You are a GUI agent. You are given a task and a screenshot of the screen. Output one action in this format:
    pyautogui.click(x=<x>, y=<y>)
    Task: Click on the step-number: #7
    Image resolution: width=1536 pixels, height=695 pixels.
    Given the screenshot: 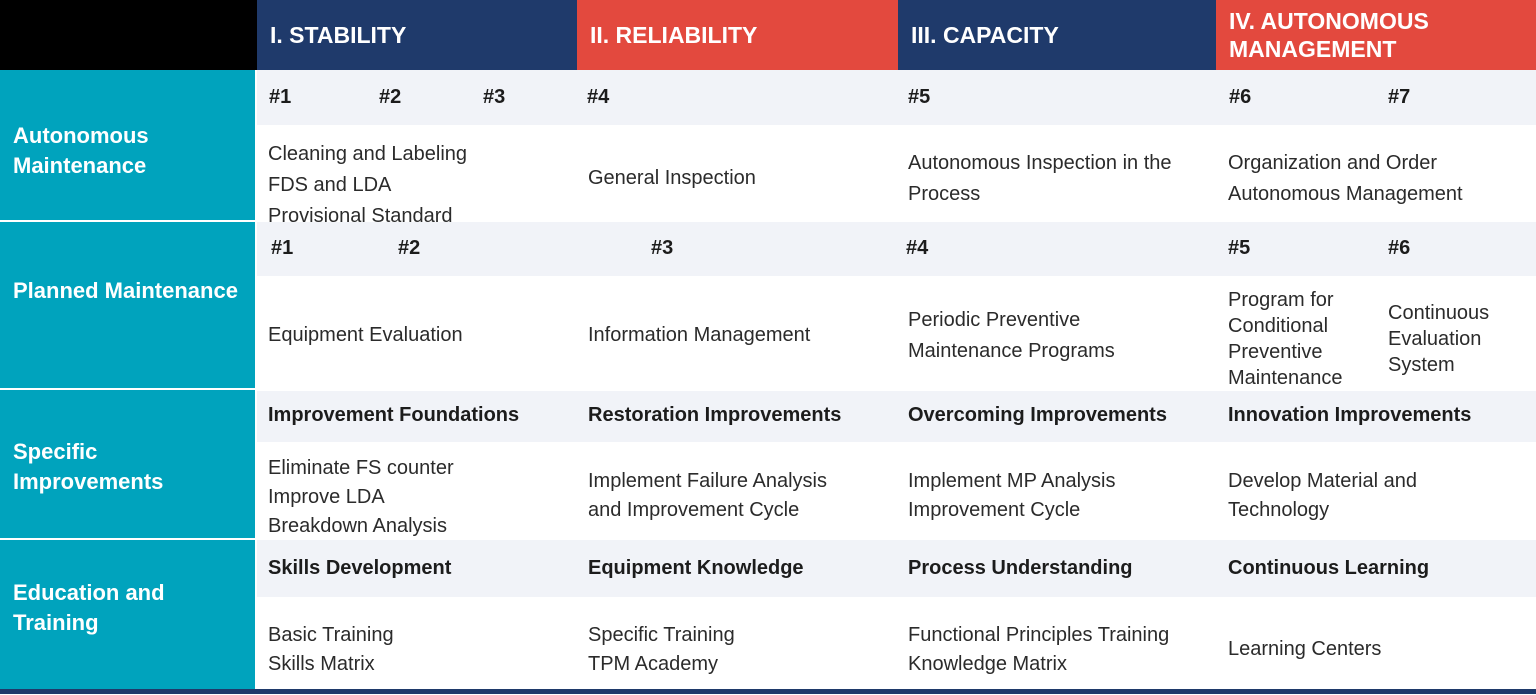 What is the action you would take?
    pyautogui.click(x=1399, y=97)
    